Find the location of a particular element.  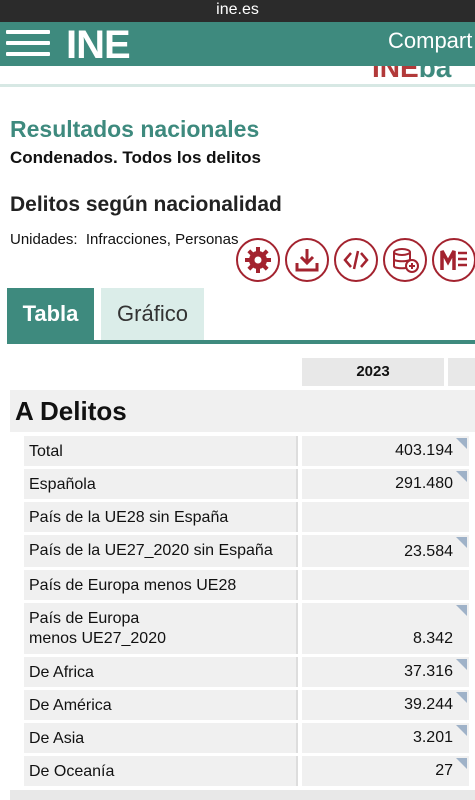

row-value-cell: 27 is located at coordinates (385, 771).